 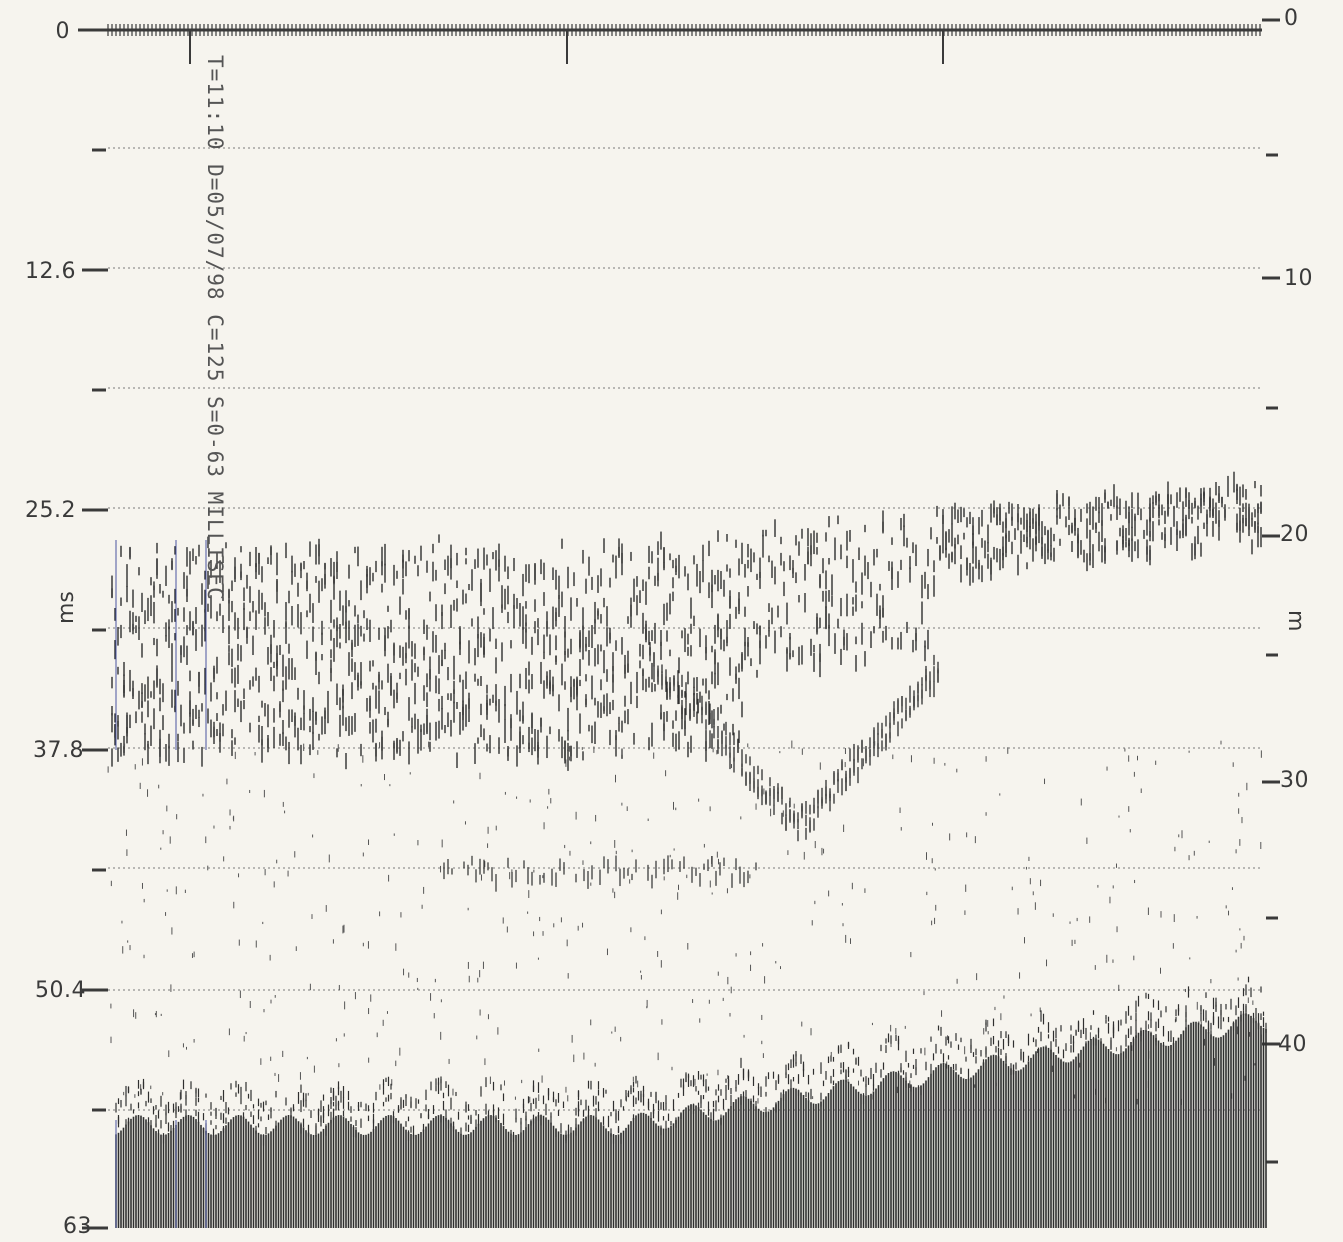 What do you see at coordinates (66, 607) in the screenshot?
I see `left-axis-unit: ms` at bounding box center [66, 607].